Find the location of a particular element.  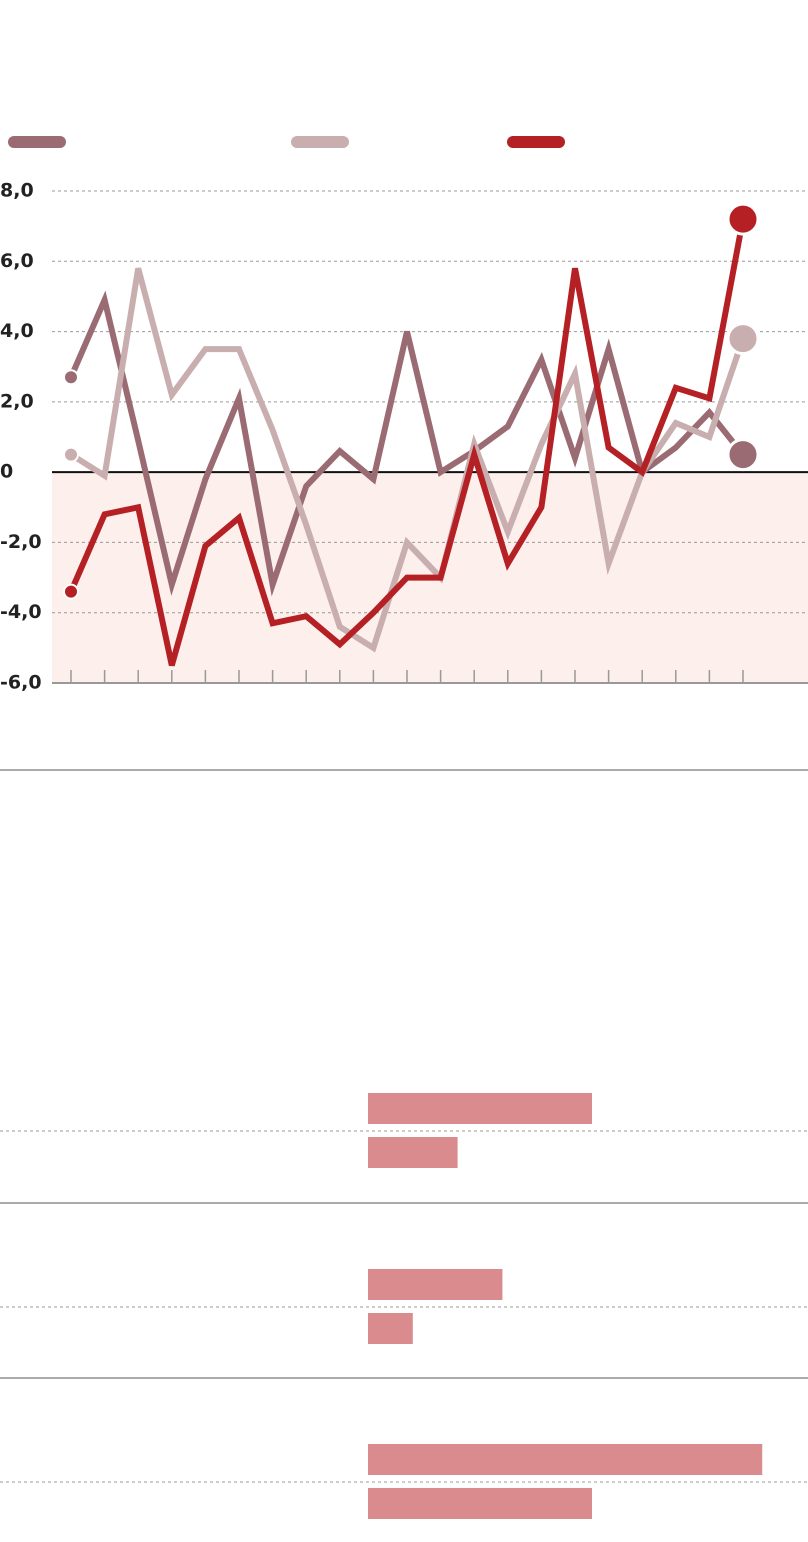

y-tick-label: 2,0 is located at coordinates (17, 401).